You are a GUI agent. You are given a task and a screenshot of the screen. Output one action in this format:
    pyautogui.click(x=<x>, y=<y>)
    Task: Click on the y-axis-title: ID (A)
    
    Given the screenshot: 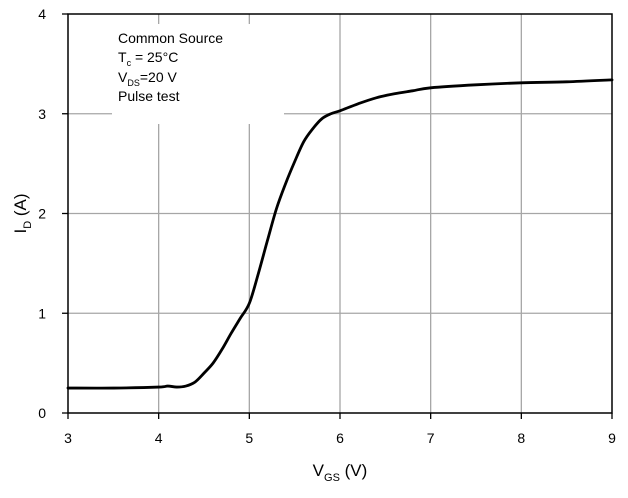 What is the action you would take?
    pyautogui.click(x=22, y=213)
    